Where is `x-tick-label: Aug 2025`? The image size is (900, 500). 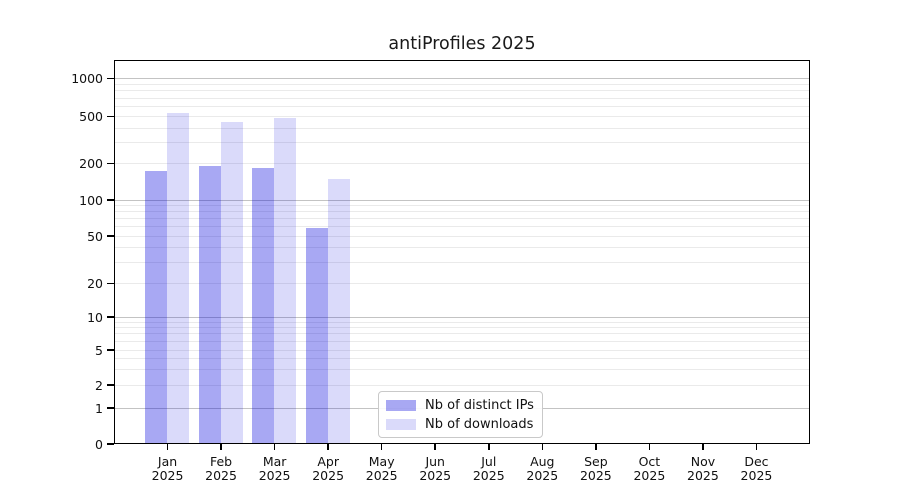 x-tick-label: Aug 2025 is located at coordinates (542, 469).